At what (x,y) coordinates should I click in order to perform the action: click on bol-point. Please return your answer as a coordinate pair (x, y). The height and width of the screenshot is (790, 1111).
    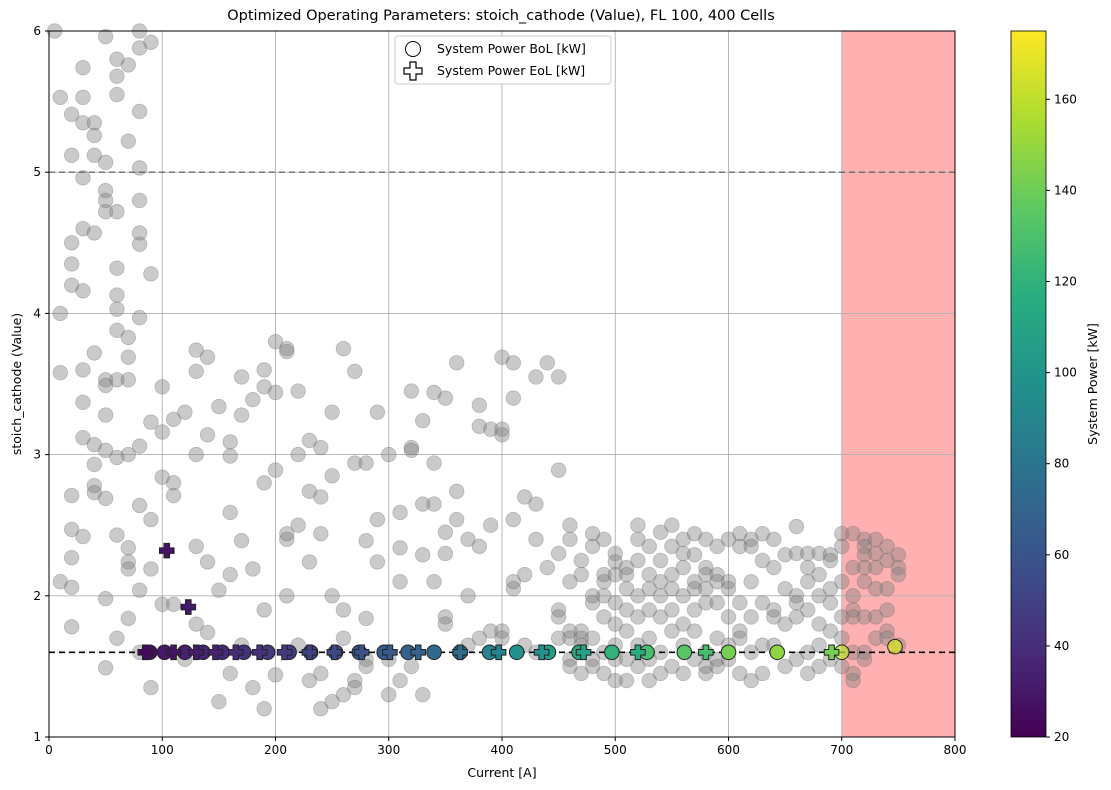
    Looking at the image, I should click on (895, 646).